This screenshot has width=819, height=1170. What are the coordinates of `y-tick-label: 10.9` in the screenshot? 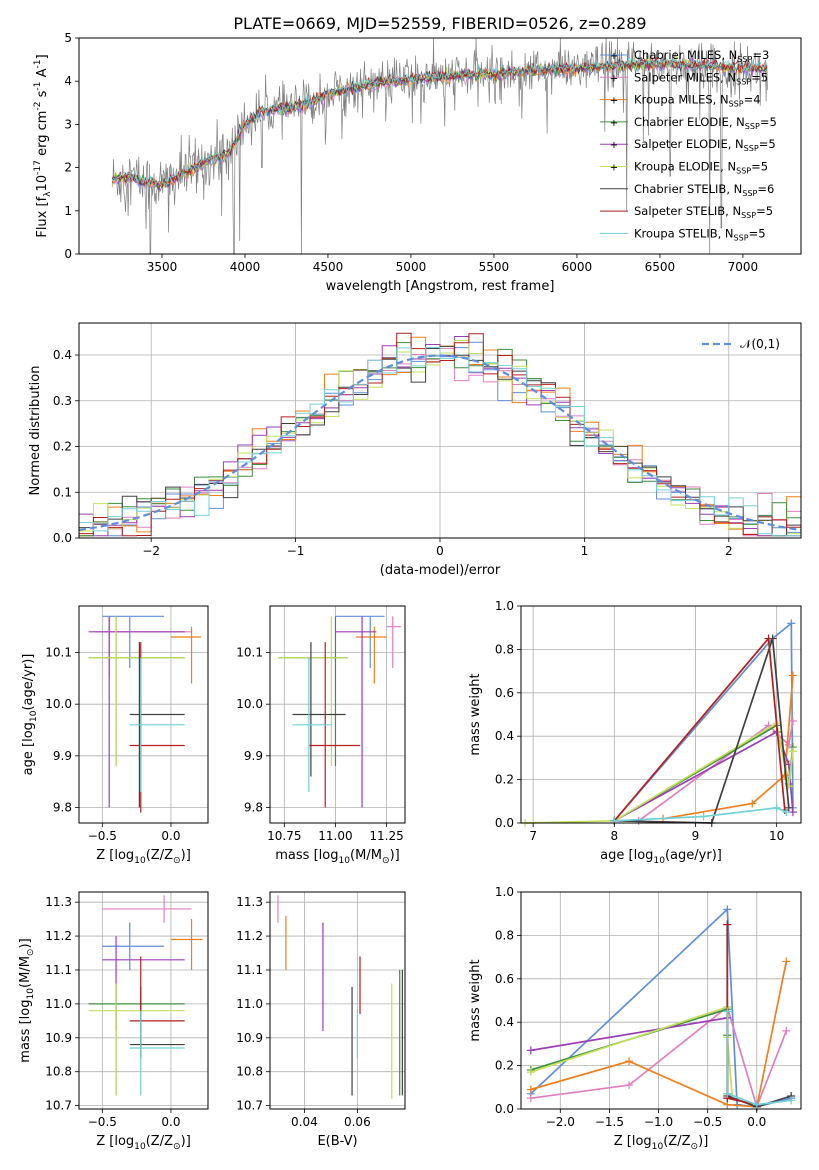 It's located at (58, 1038).